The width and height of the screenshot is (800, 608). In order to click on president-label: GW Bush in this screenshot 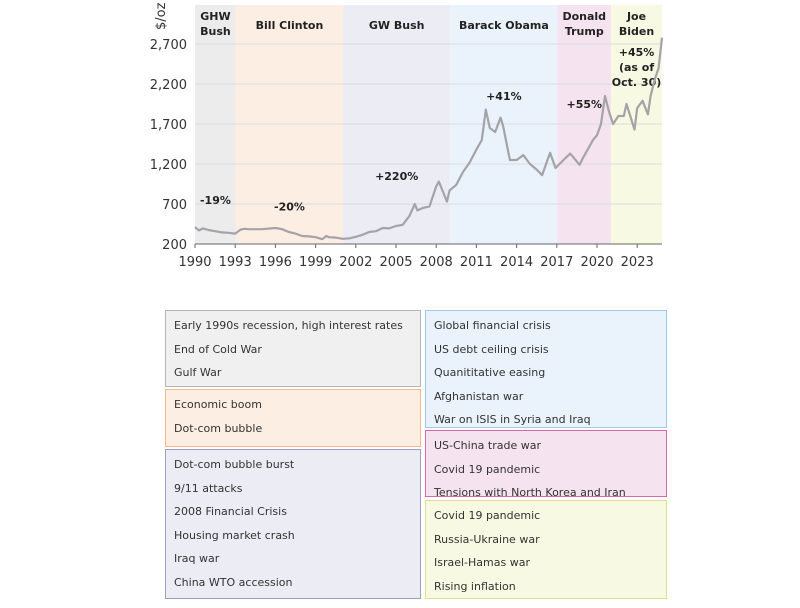, I will do `click(397, 25)`.